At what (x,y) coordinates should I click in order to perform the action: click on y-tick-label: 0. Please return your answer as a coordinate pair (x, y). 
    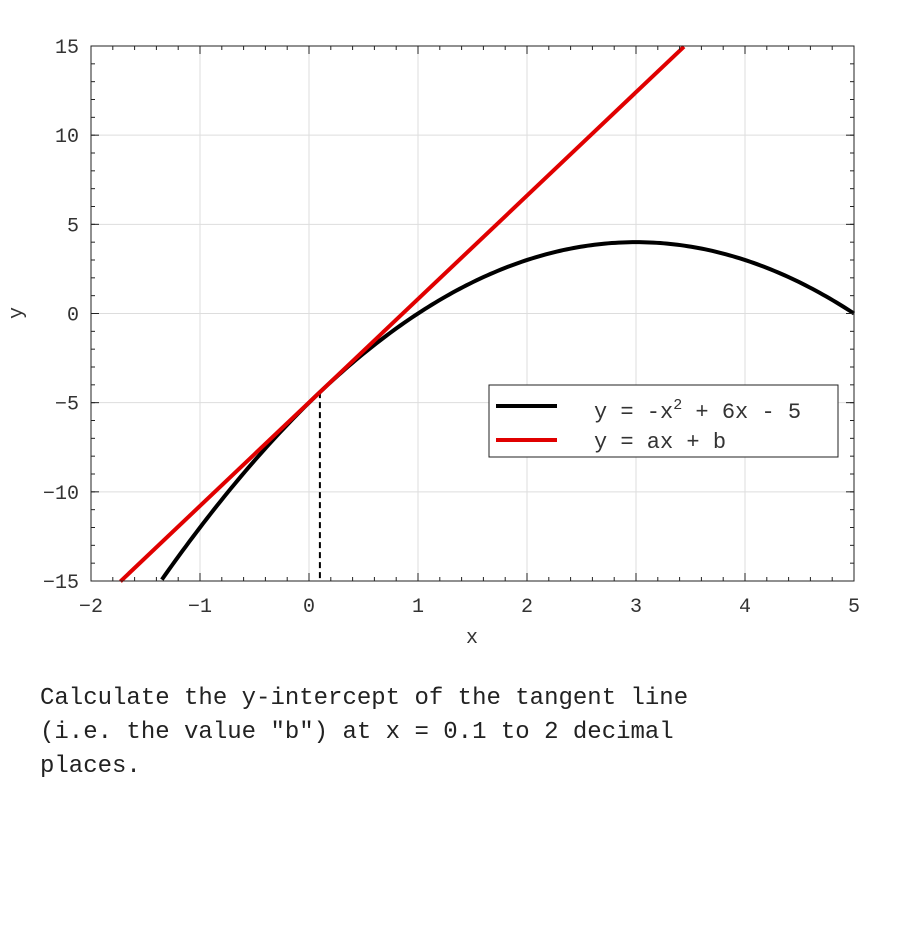
    Looking at the image, I should click on (73, 316).